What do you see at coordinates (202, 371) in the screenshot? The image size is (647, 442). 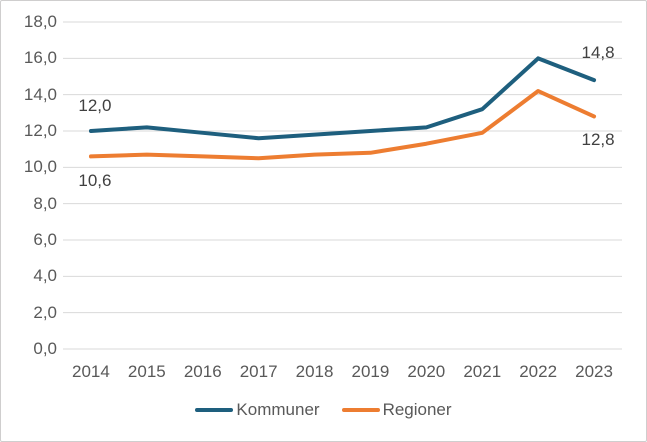 I see `x-axis-label: 2016` at bounding box center [202, 371].